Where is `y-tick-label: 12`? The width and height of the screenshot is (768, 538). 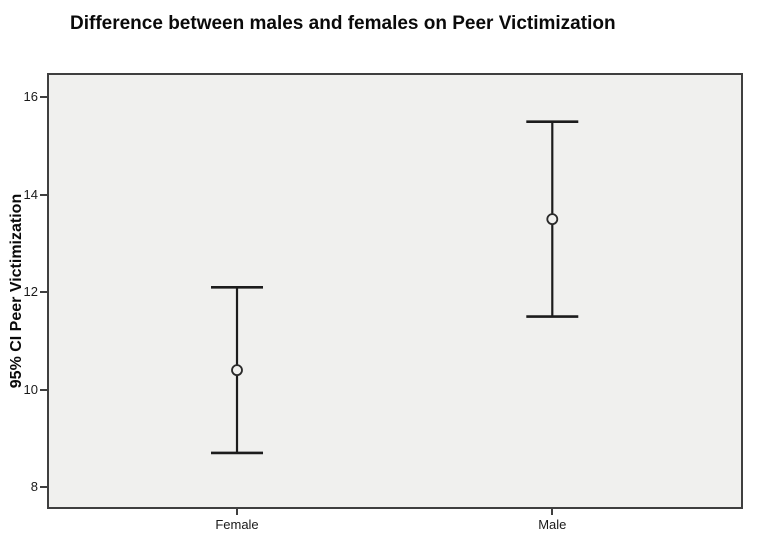
y-tick-label: 12 is located at coordinates (30, 292).